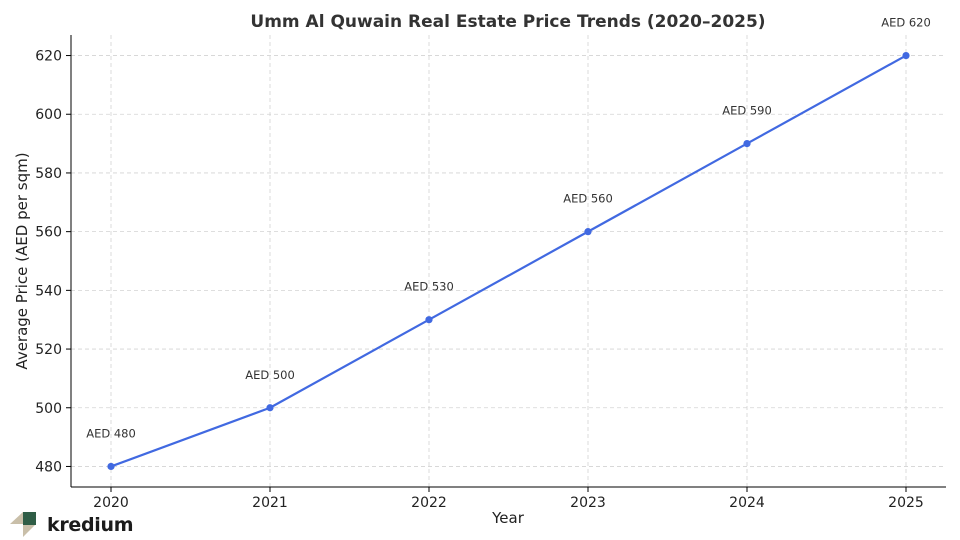  What do you see at coordinates (48, 409) in the screenshot?
I see `y-tick-label: 500` at bounding box center [48, 409].